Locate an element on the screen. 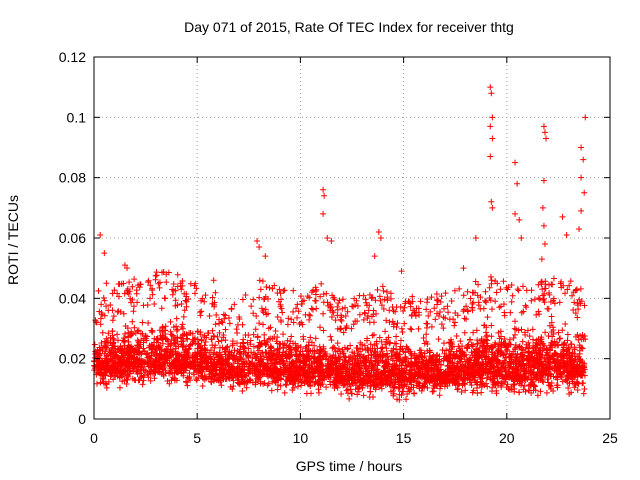 The image size is (640, 480). x-axis-label: GPS time / hours is located at coordinates (349, 466).